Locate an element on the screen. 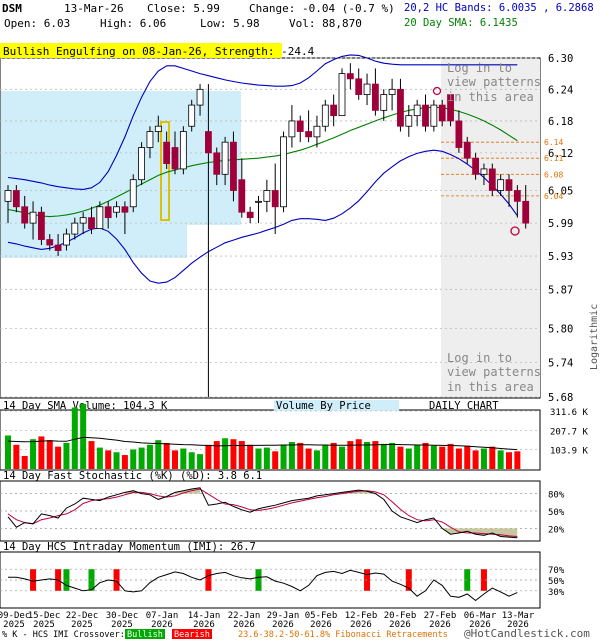 Image resolution: width=600 pixels, height=644 pixels. login-zone is located at coordinates (490, 228).